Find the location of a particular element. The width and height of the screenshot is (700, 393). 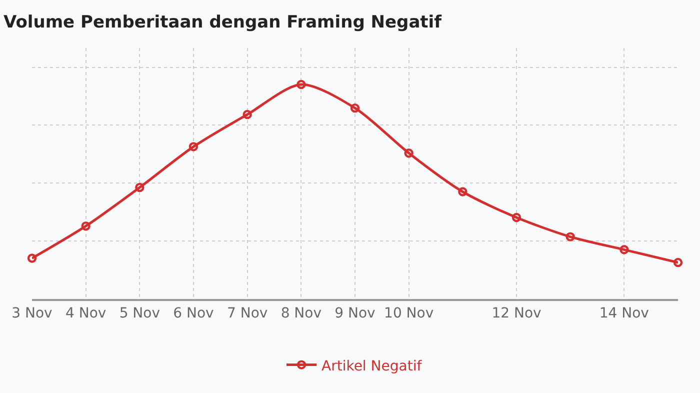

legend-label: Artikel Negatif is located at coordinates (372, 366).